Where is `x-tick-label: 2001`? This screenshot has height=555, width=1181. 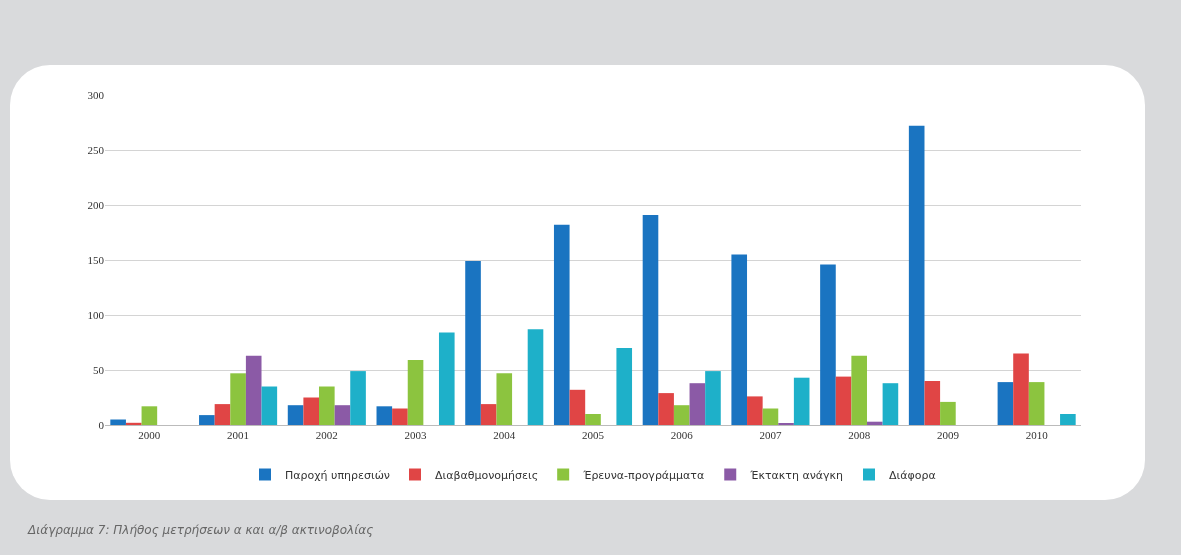 x-tick-label: 2001 is located at coordinates (238, 435).